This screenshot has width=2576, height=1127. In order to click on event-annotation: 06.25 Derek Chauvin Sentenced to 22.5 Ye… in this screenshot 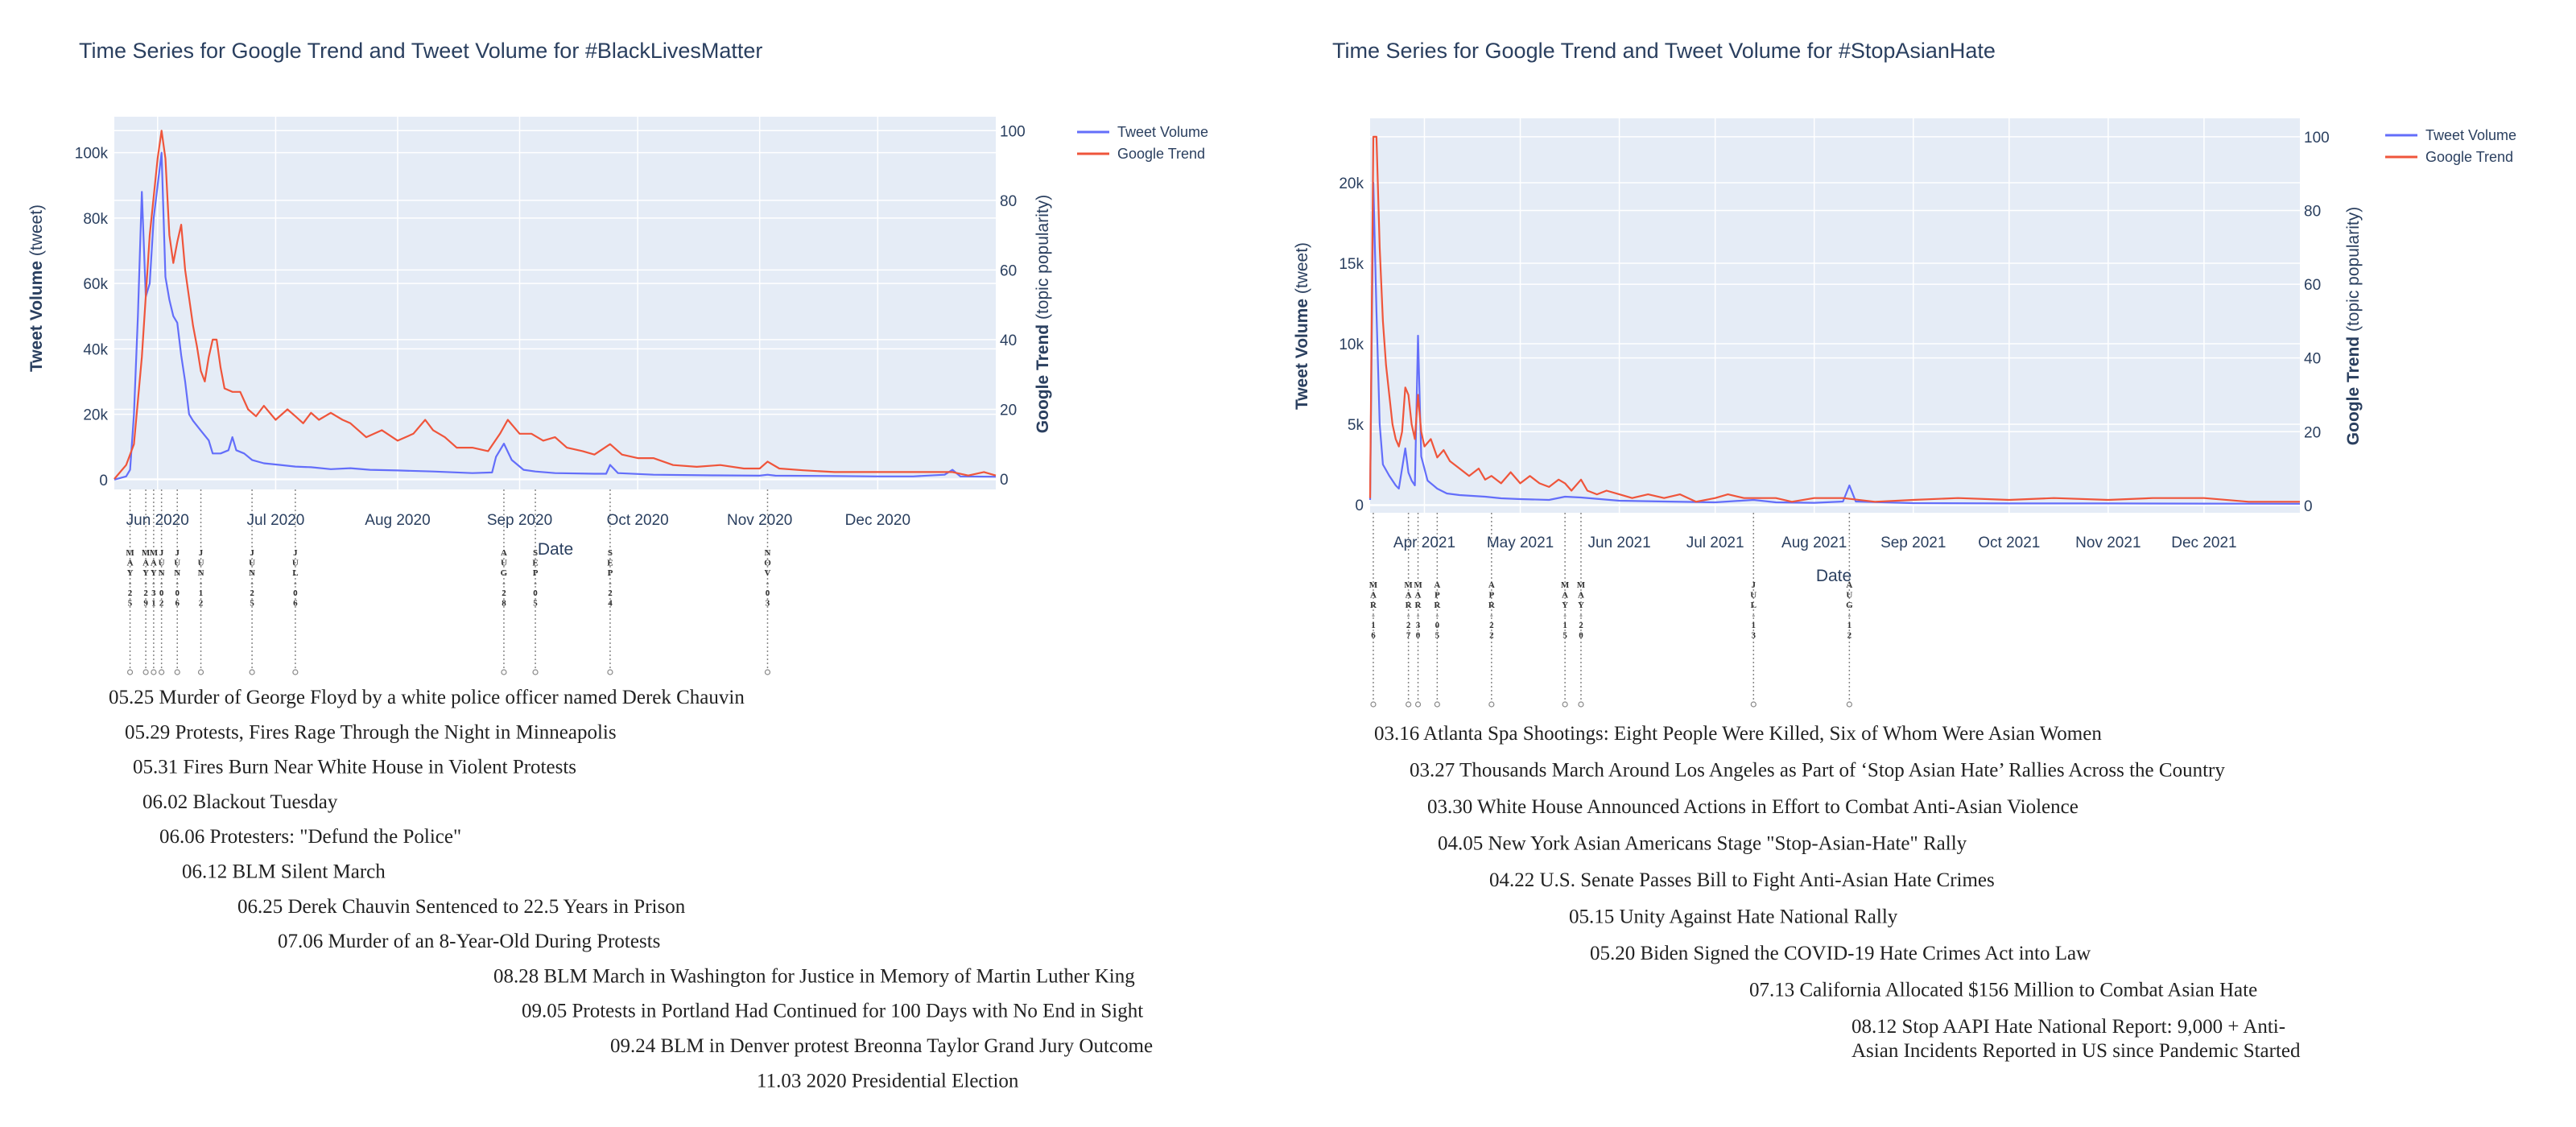, I will do `click(462, 907)`.